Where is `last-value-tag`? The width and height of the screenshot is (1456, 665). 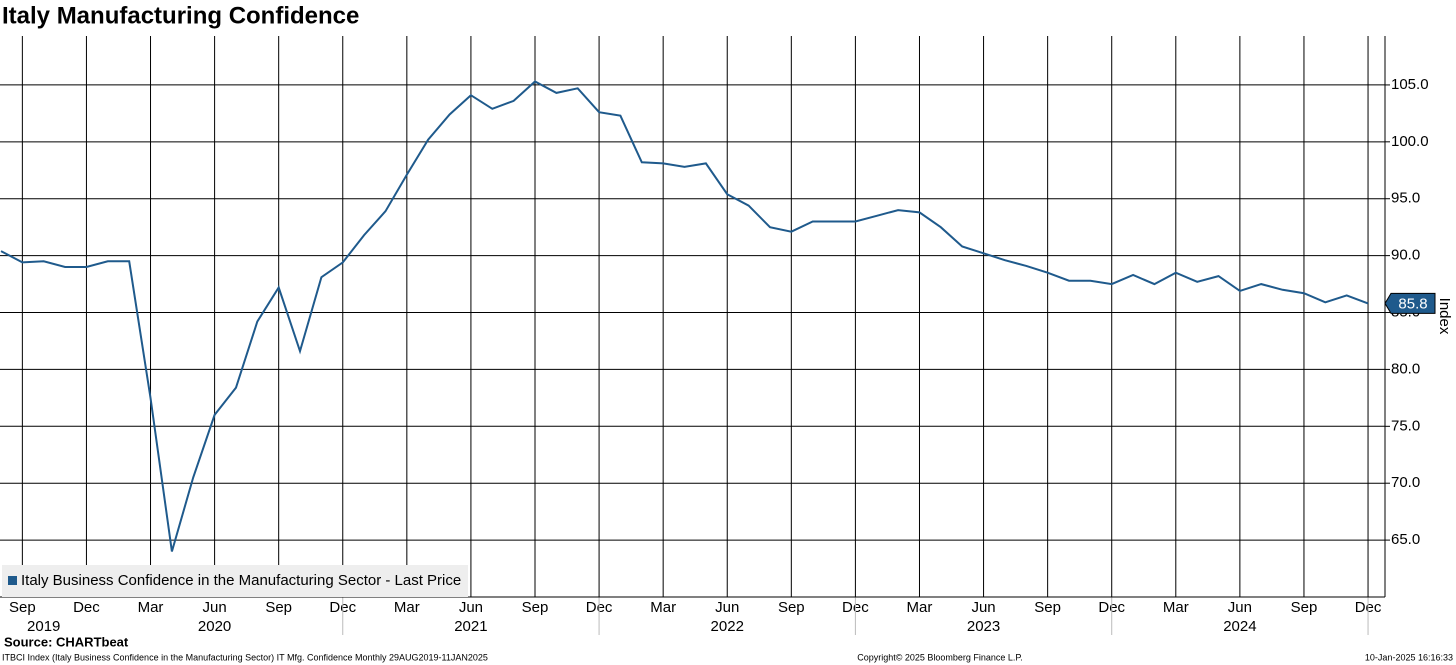
last-value-tag is located at coordinates (1410, 303).